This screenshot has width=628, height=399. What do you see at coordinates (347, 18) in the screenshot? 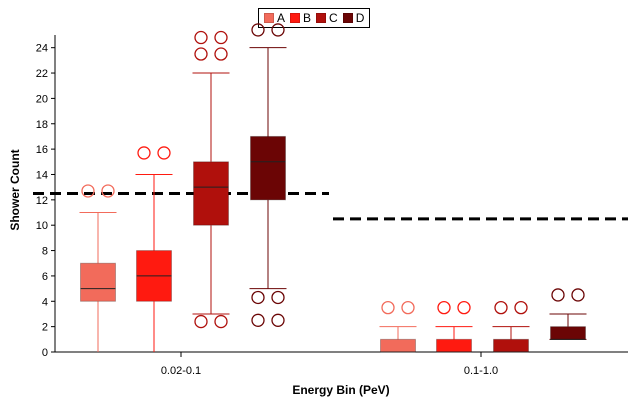
I see `legend-swatch-d` at bounding box center [347, 18].